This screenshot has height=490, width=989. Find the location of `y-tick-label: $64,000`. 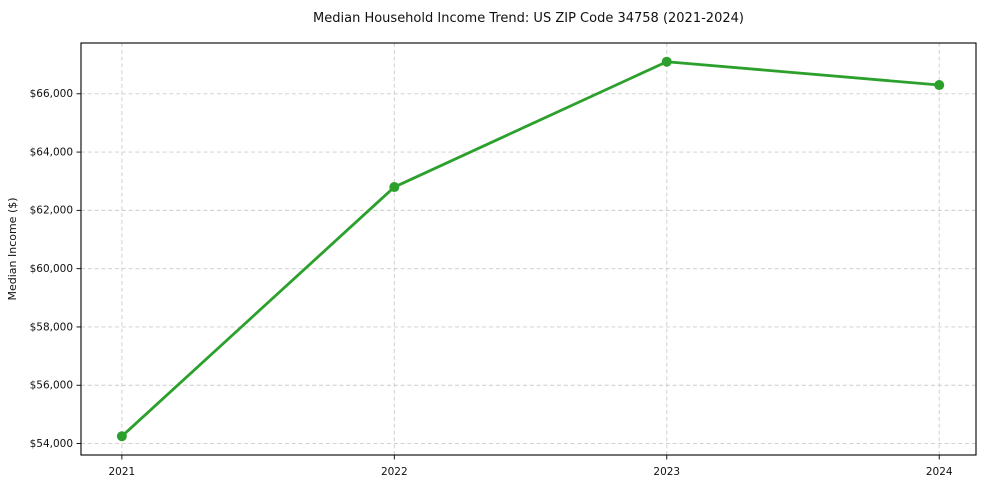

y-tick-label: $64,000 is located at coordinates (51, 152).